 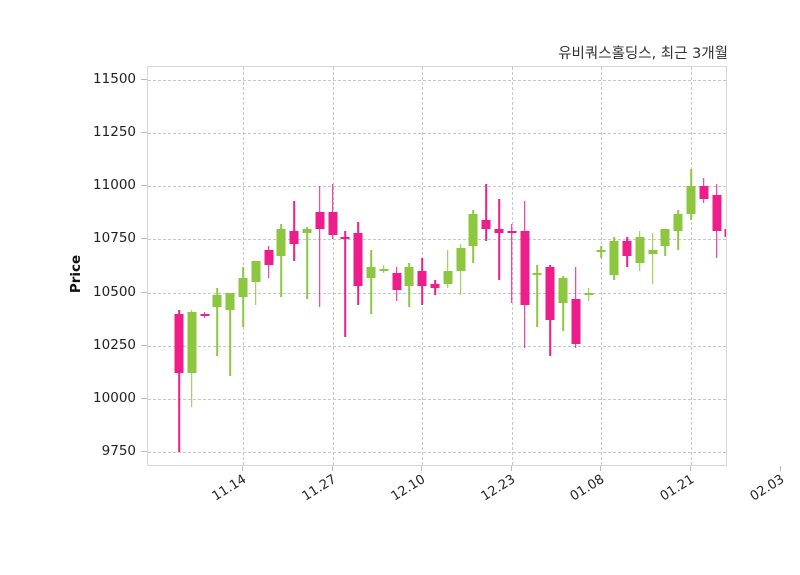 I want to click on y-axis-tick-label: 10500, so click(x=114, y=291).